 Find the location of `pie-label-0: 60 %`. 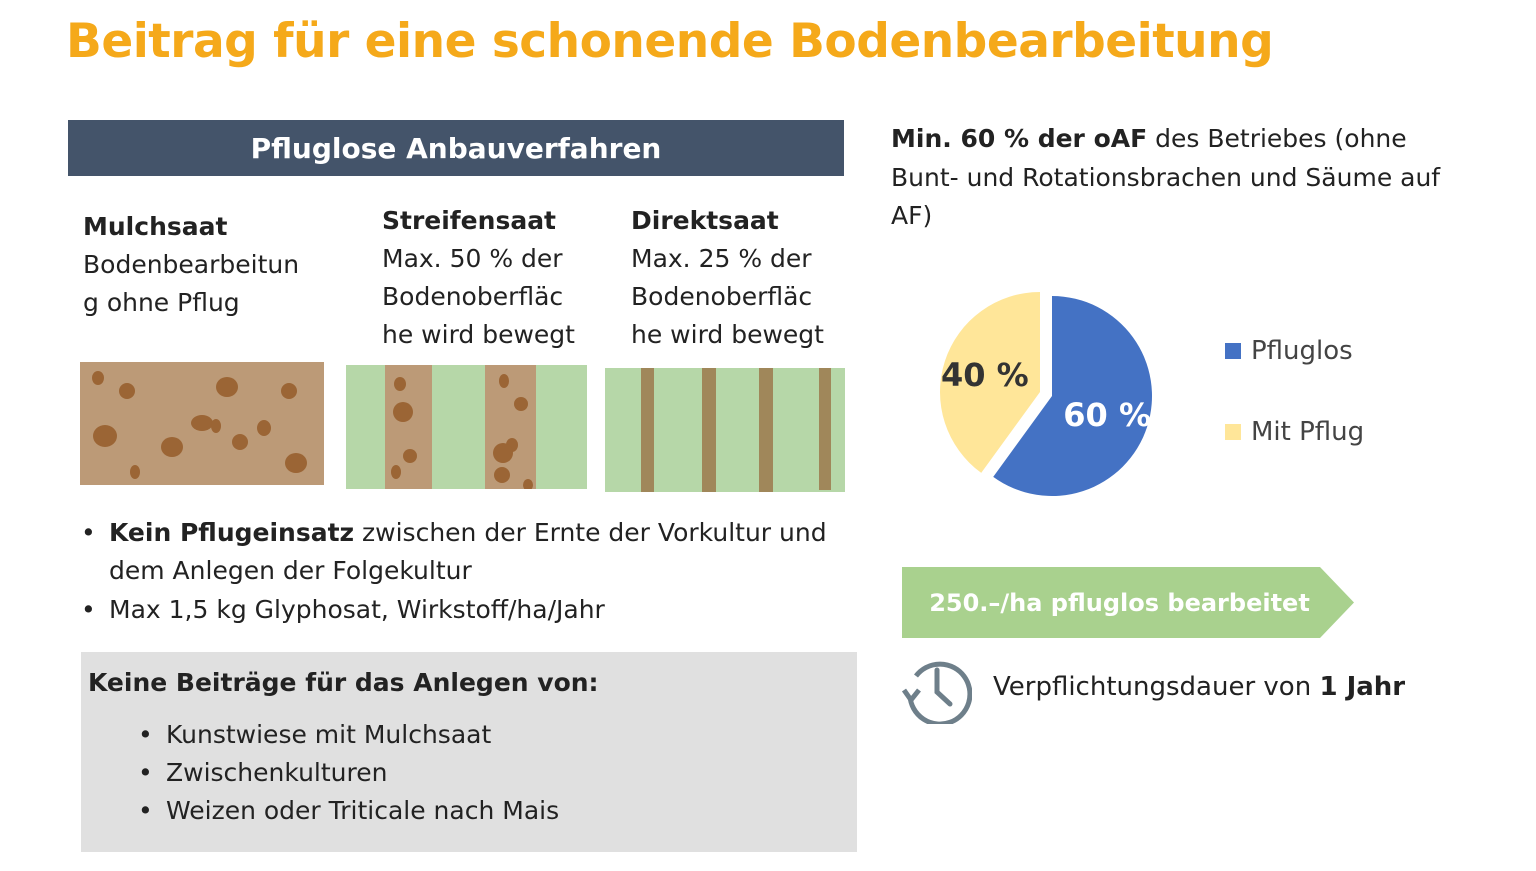

pie-label-0: 60 % is located at coordinates (1107, 415).